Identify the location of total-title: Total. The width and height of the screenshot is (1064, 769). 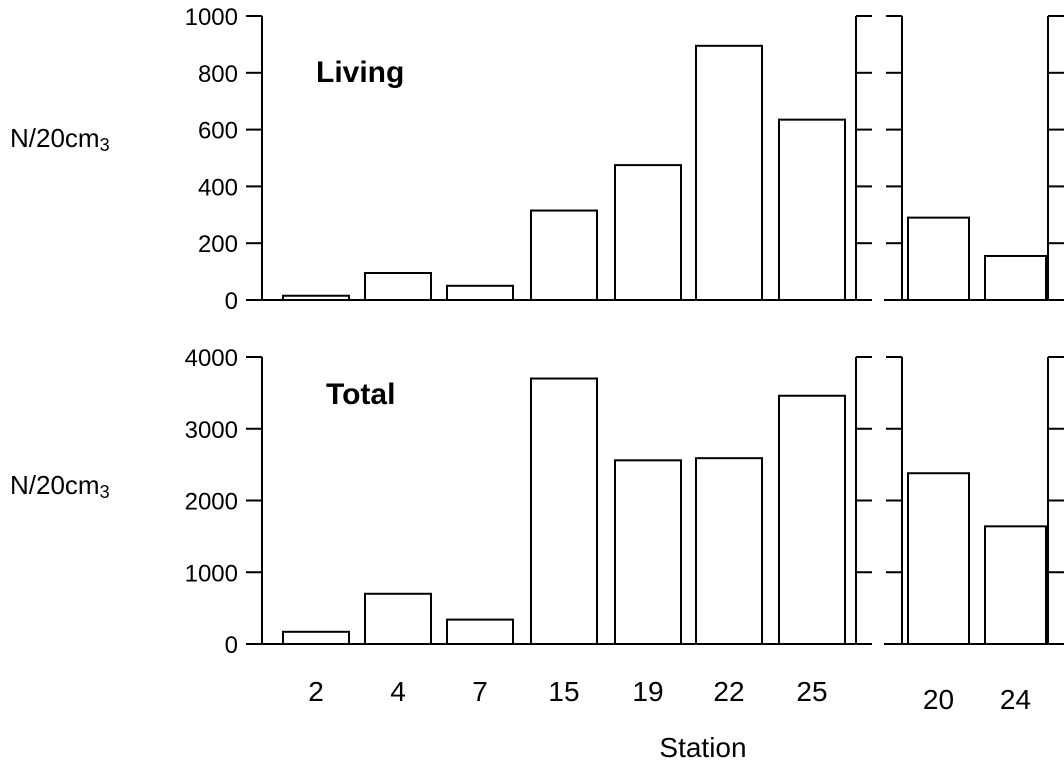
(360, 394).